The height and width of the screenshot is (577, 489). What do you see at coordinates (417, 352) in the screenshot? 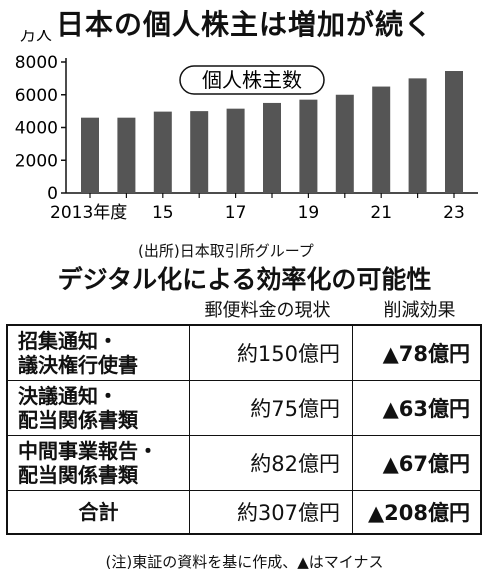
I see `row-effect: ▲78億円` at bounding box center [417, 352].